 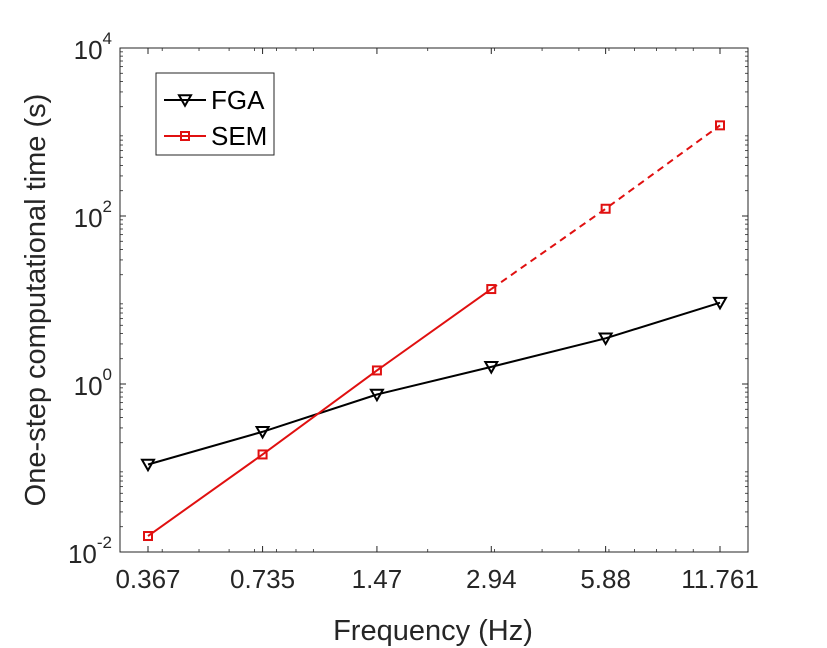 I want to click on legend-box, so click(x=215, y=114).